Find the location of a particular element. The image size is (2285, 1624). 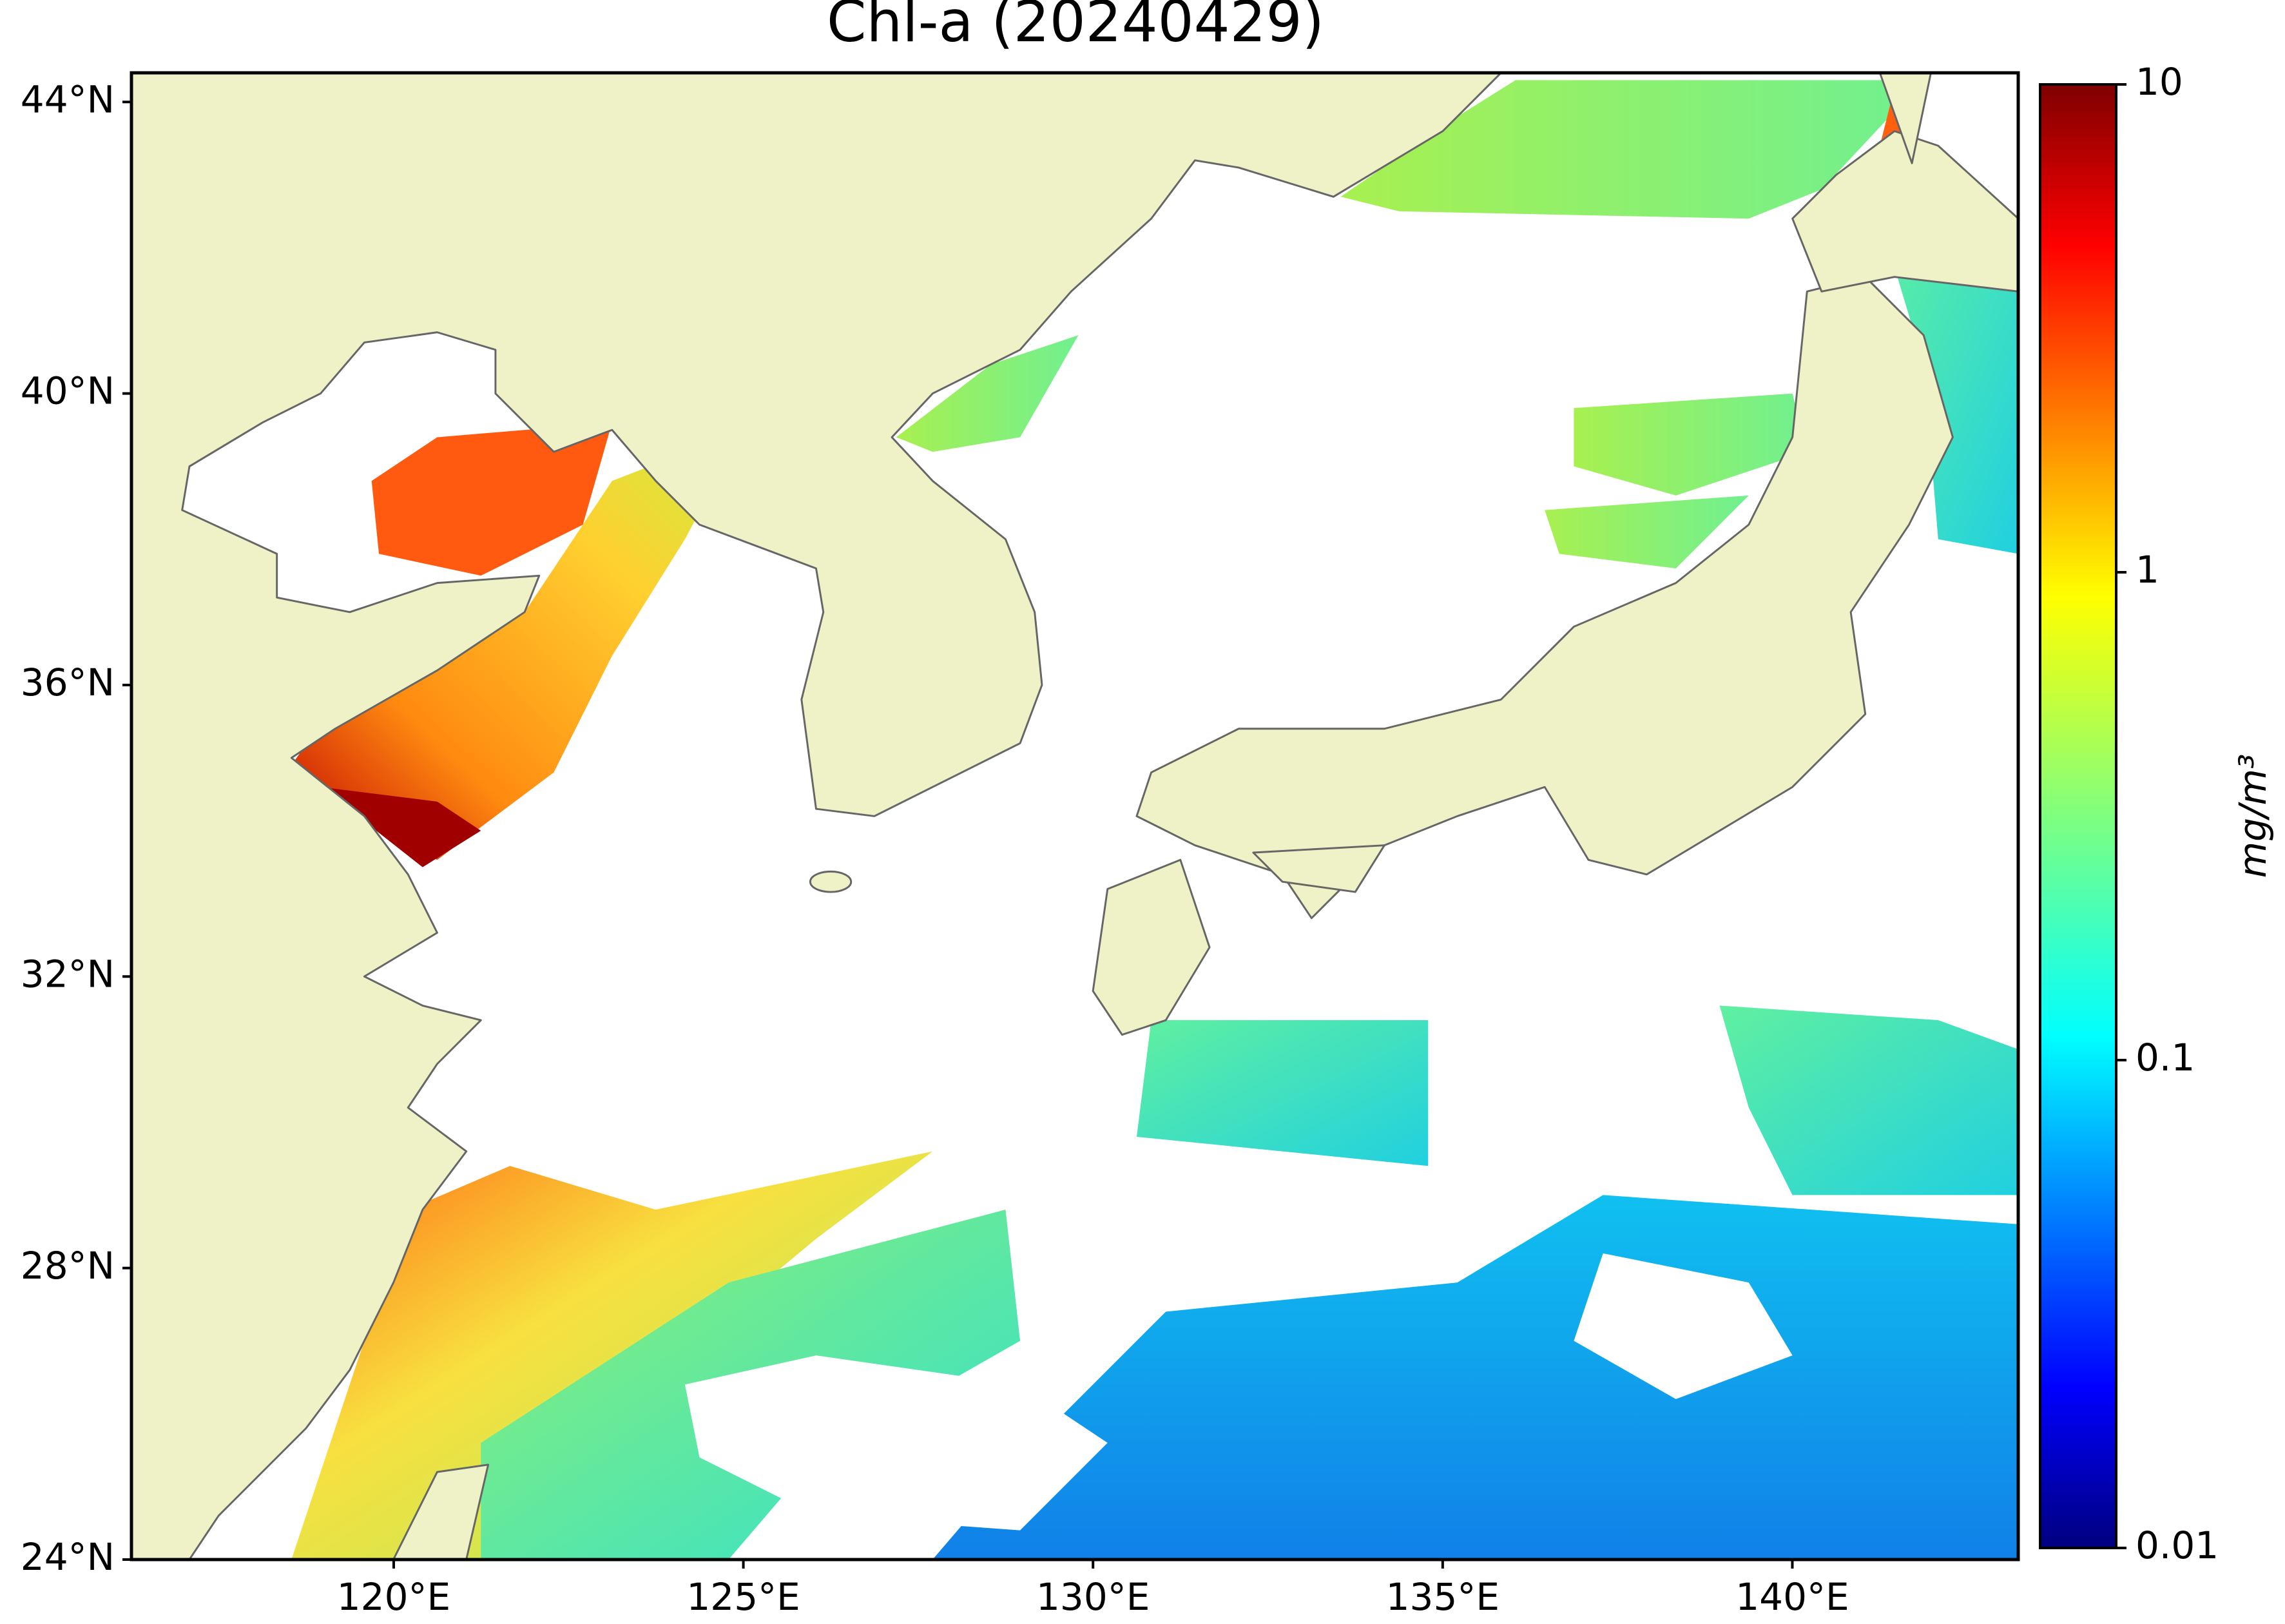

y-tick-label: 32°N is located at coordinates (68, 974).